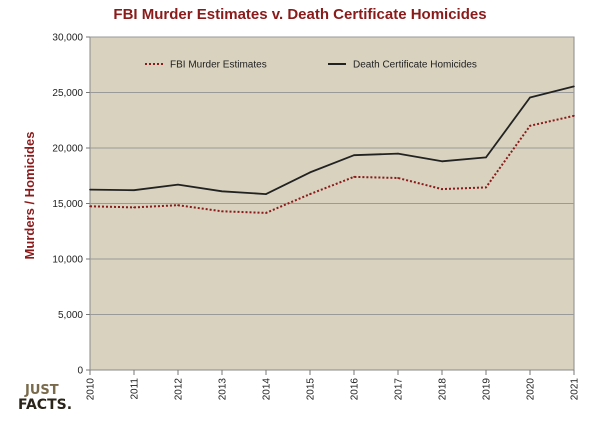 The height and width of the screenshot is (432, 600). I want to click on y-tick-label: 20,000, so click(67, 149).